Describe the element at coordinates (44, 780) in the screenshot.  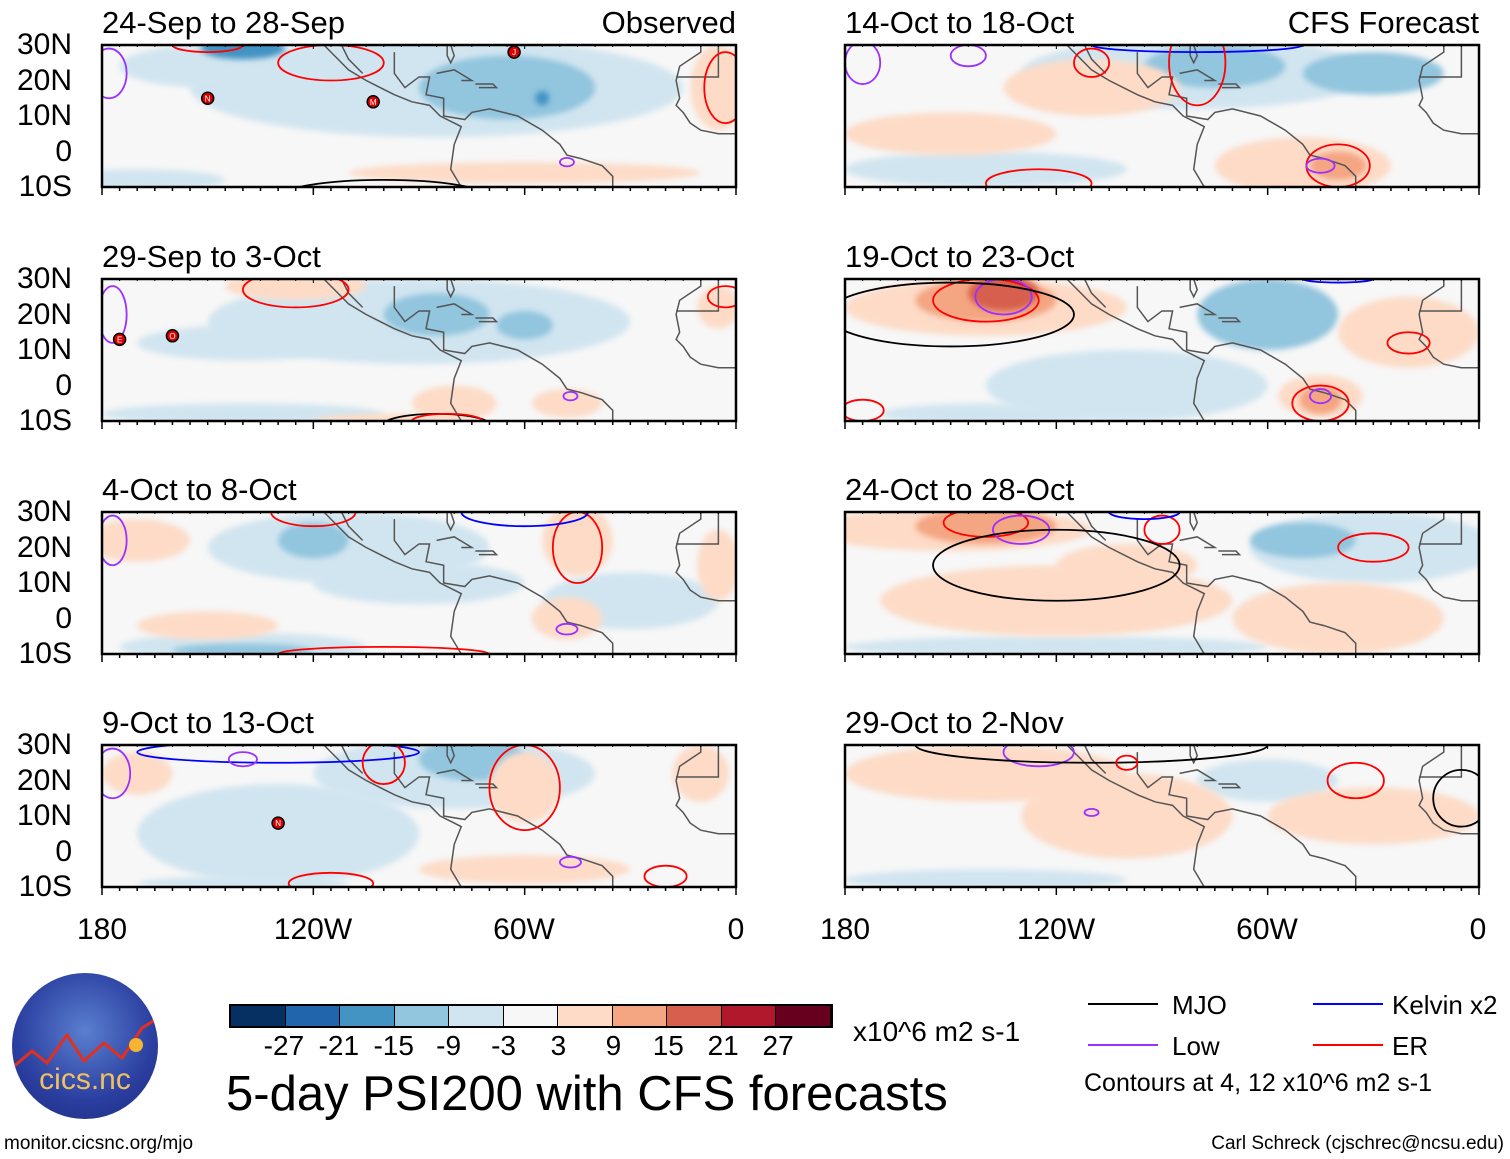
I see `lat-label: 20N` at that location.